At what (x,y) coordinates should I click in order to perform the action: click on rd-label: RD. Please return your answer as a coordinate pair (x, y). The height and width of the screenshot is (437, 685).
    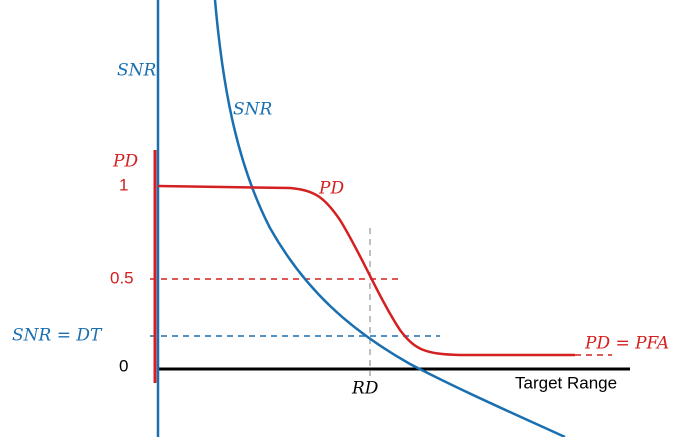
    Looking at the image, I should click on (365, 389).